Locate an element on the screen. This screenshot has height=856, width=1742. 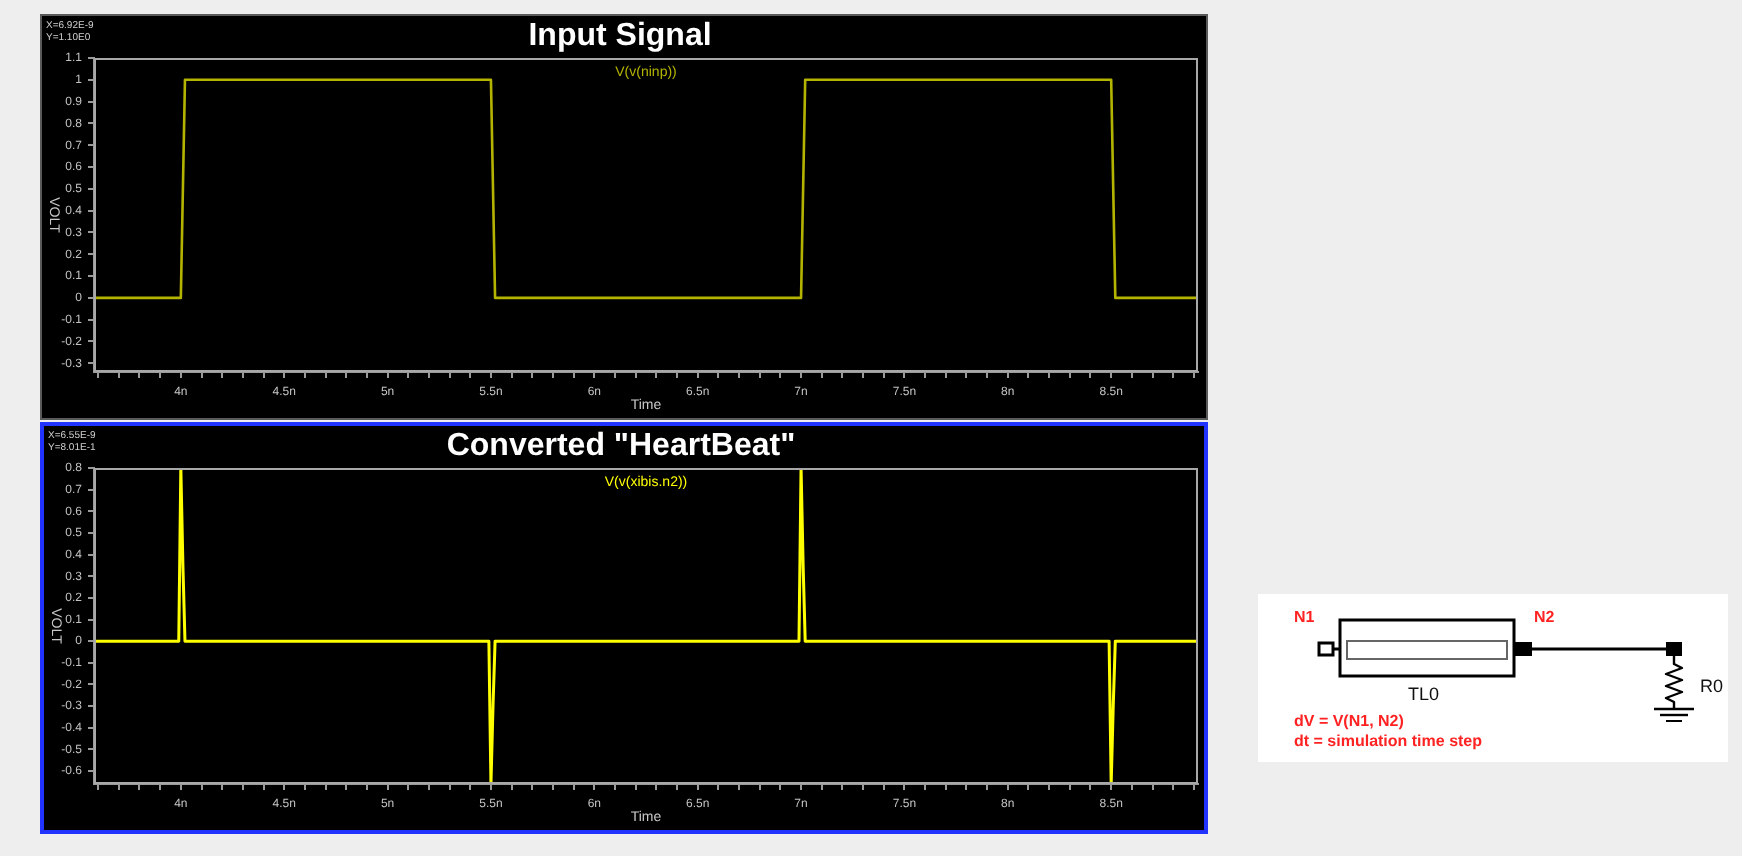
text: dV = V(N1, N2) is located at coordinates (1349, 721).